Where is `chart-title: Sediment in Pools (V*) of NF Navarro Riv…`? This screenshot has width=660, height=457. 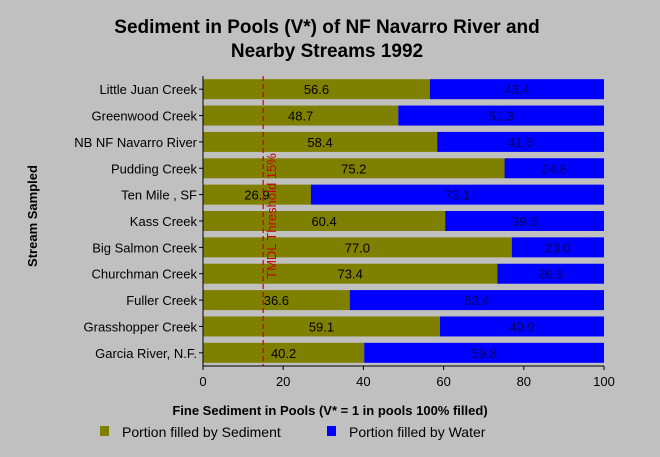 chart-title: Sediment in Pools (V*) of NF Navarro Riv… is located at coordinates (326, 39).